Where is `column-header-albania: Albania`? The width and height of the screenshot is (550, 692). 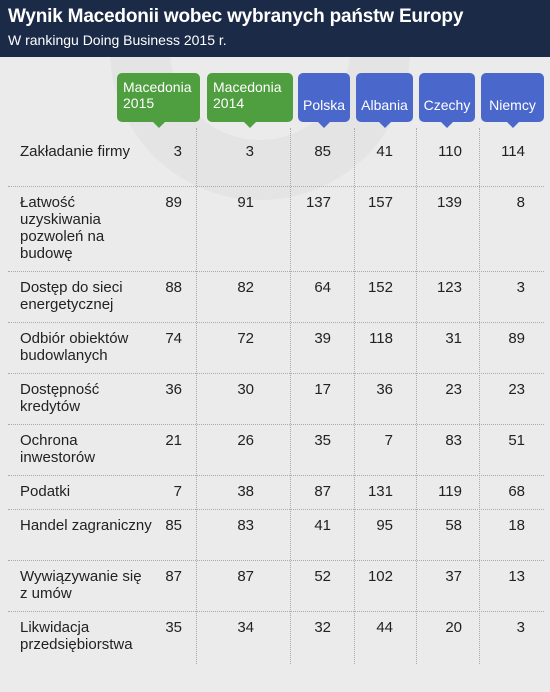
column-header-albania: Albania is located at coordinates (384, 100).